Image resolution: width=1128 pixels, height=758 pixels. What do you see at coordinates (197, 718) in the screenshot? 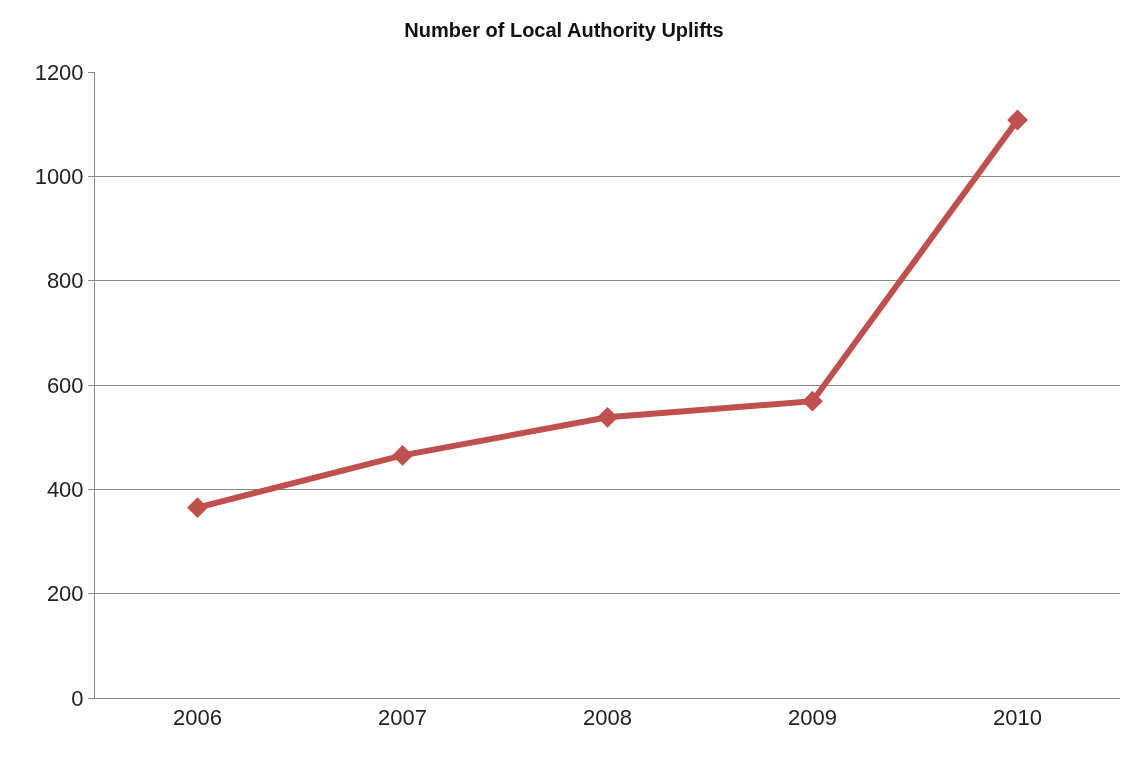
I see `x-tick-label: 2006` at bounding box center [197, 718].